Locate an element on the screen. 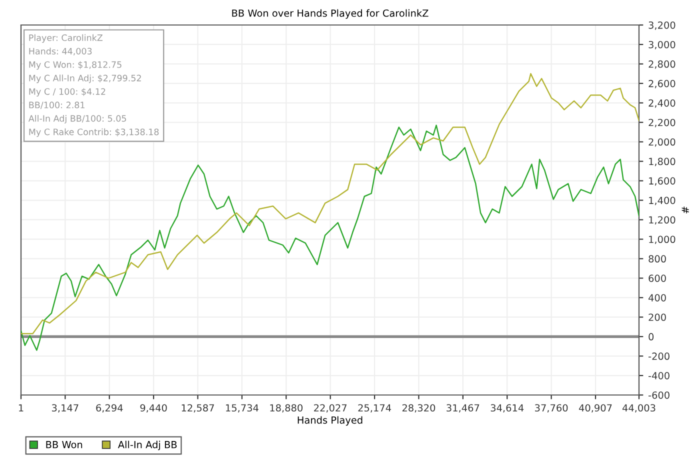 Image resolution: width=700 pixels, height=458 pixels. y-tick-label: 3,200 is located at coordinates (662, 25).